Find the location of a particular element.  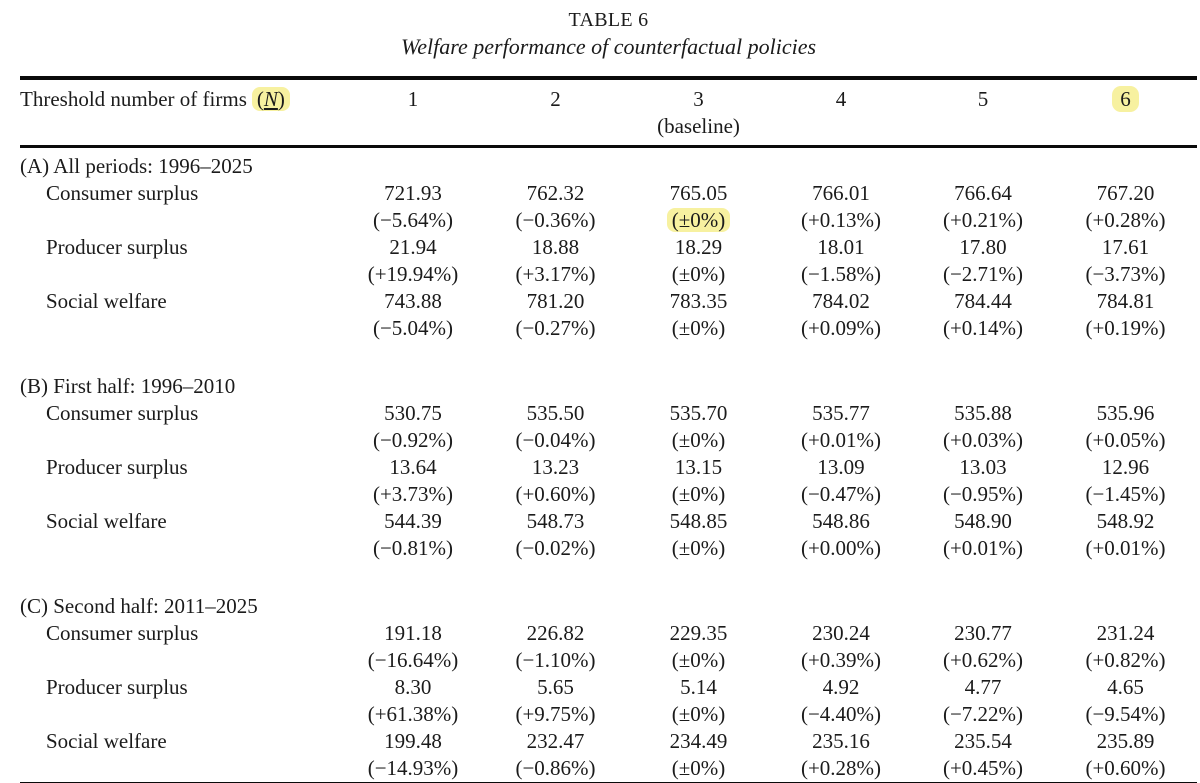

cell-pct: (−0.47%) is located at coordinates (841, 494).